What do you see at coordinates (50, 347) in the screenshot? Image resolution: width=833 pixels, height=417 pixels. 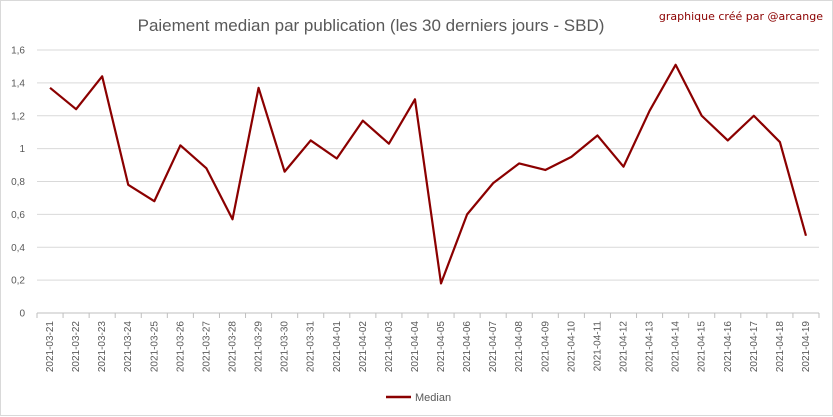 I see `x-tick-label: 2021-03-21` at bounding box center [50, 347].